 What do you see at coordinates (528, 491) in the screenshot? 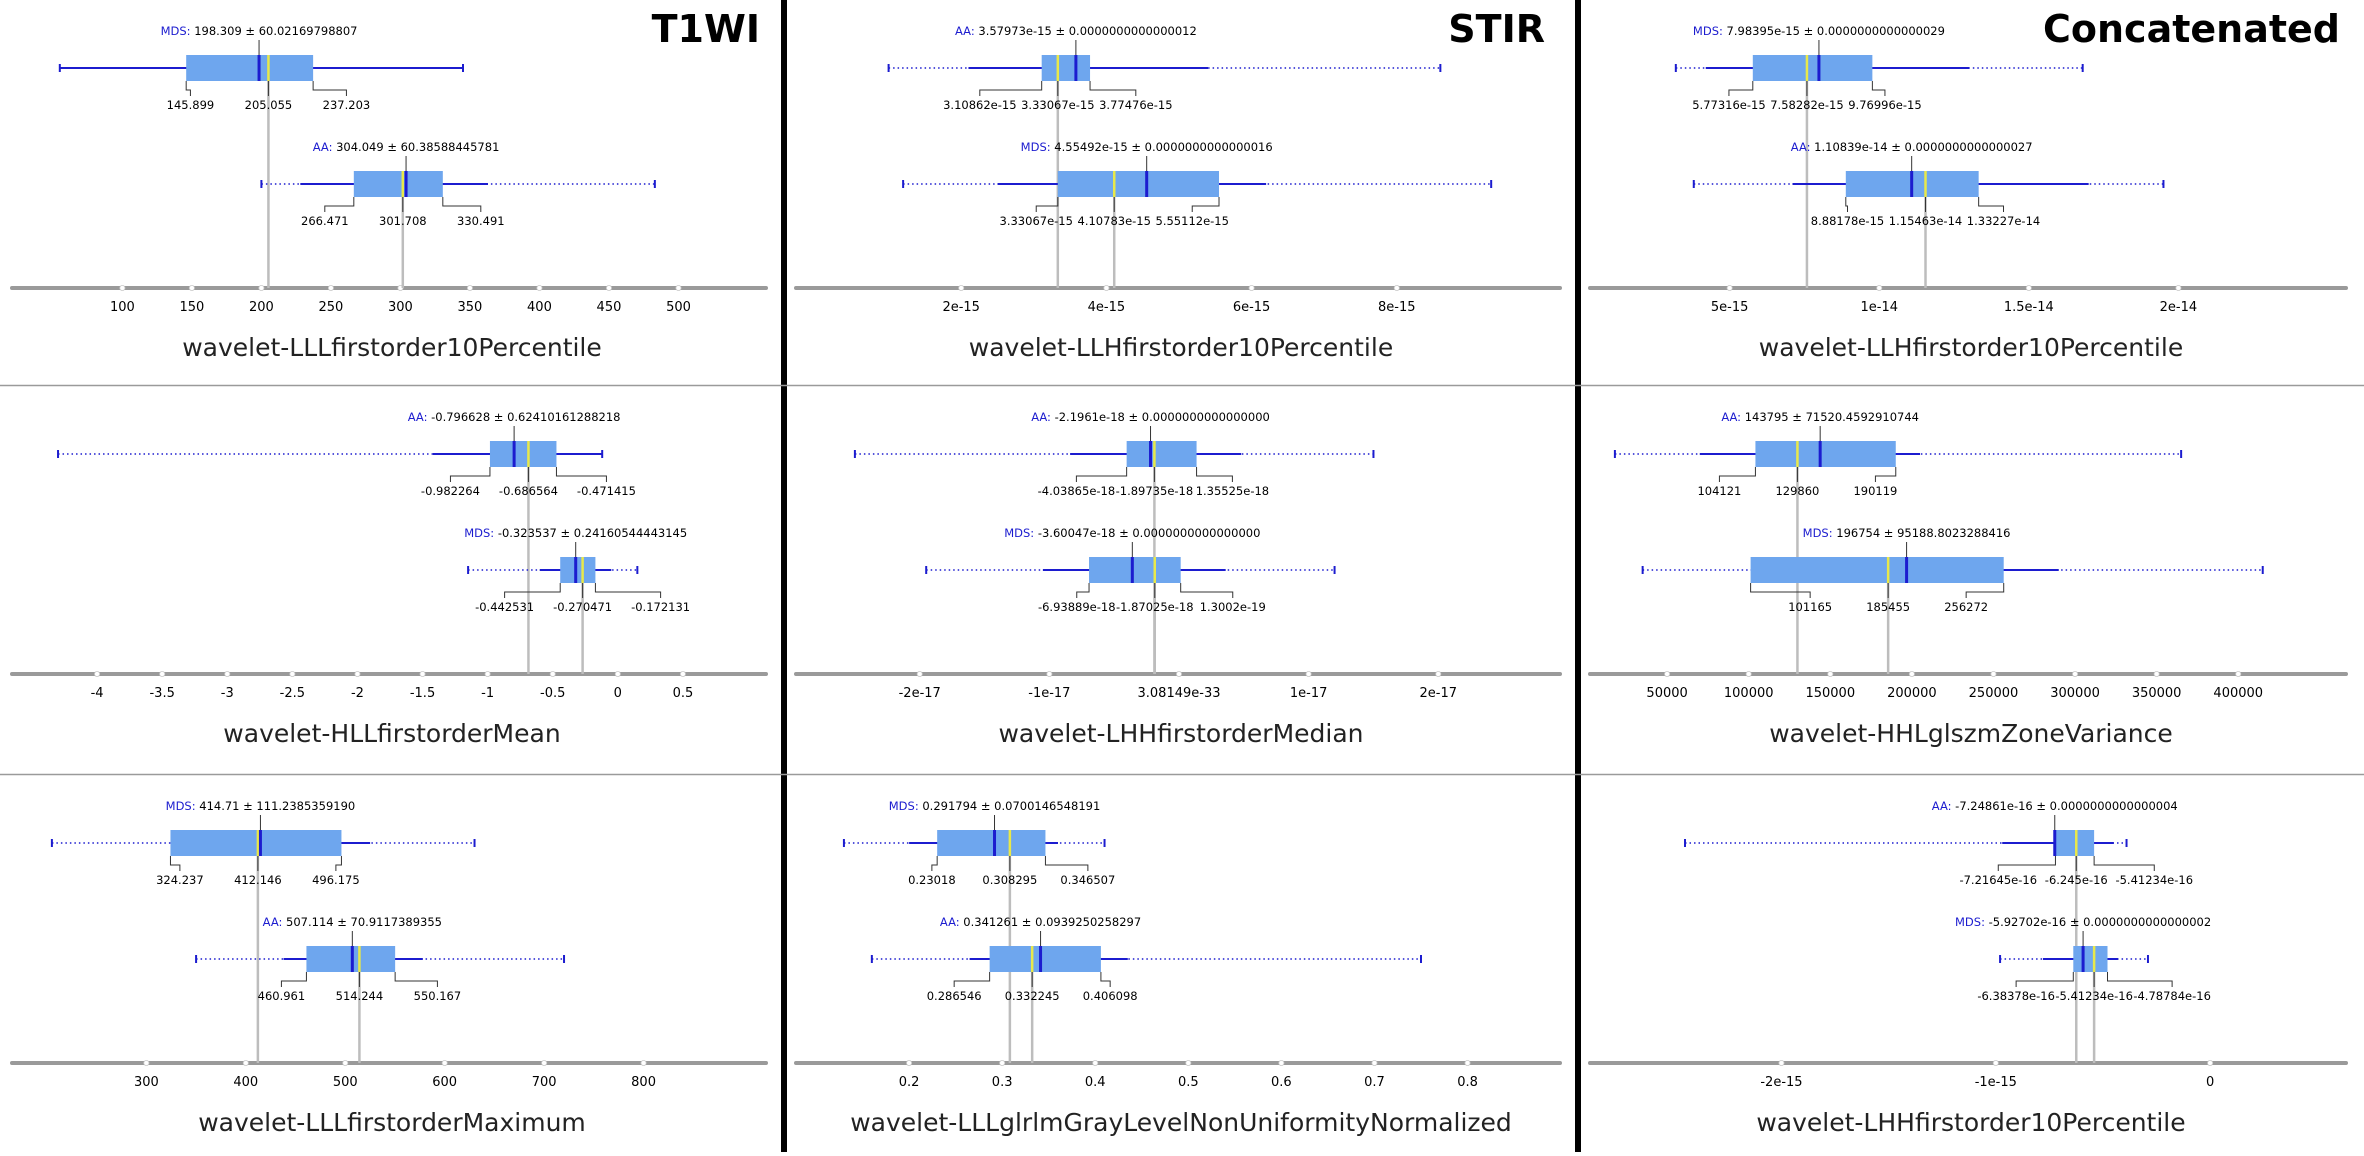
I see `quartile-value-label: -0.686564` at bounding box center [528, 491].